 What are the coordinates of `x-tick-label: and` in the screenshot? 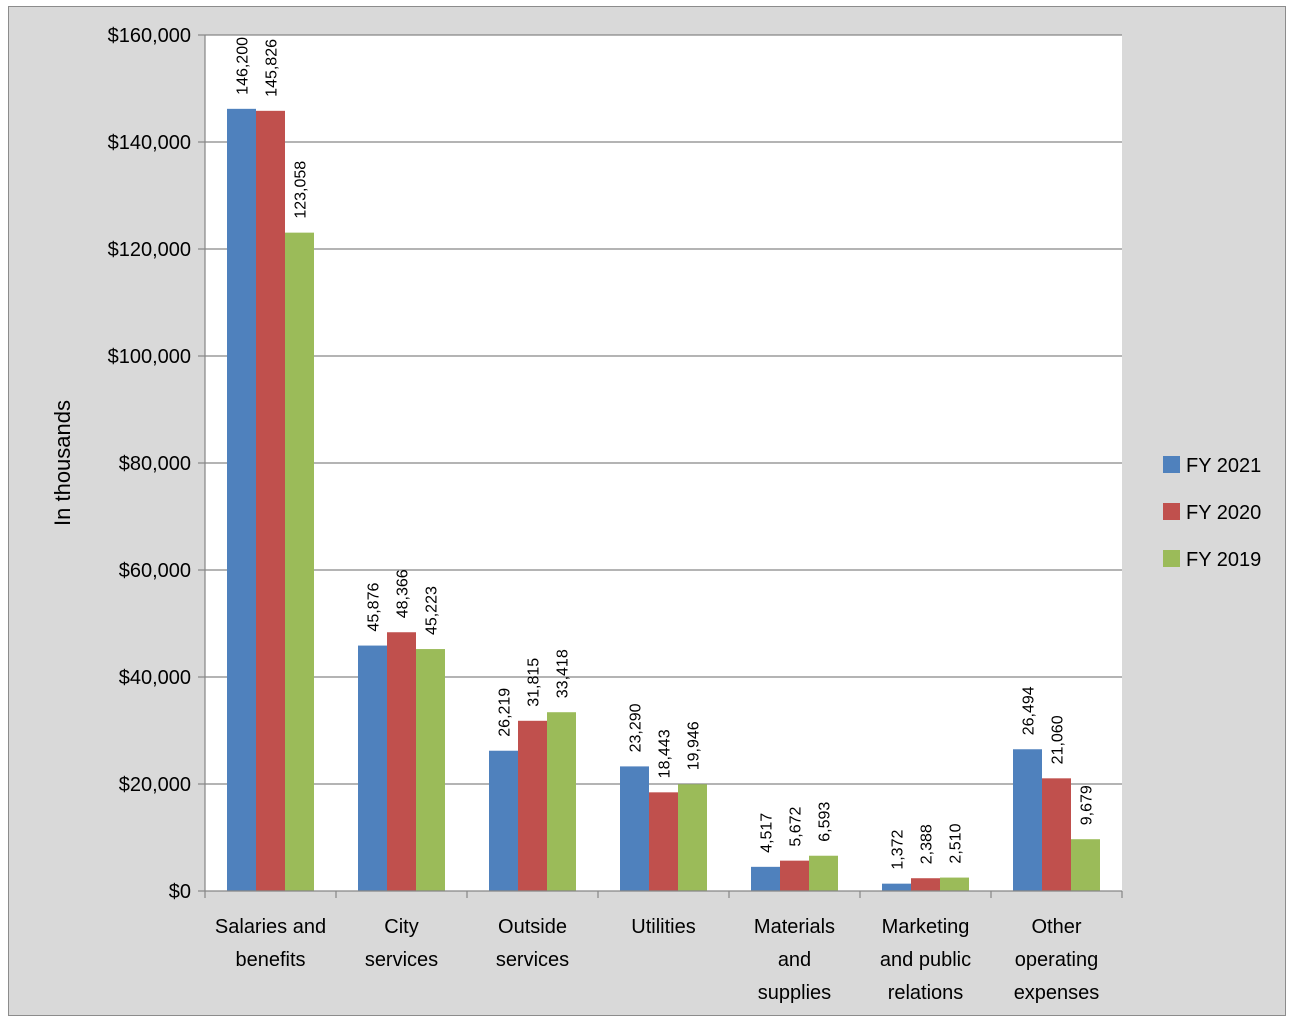 It's located at (794, 960).